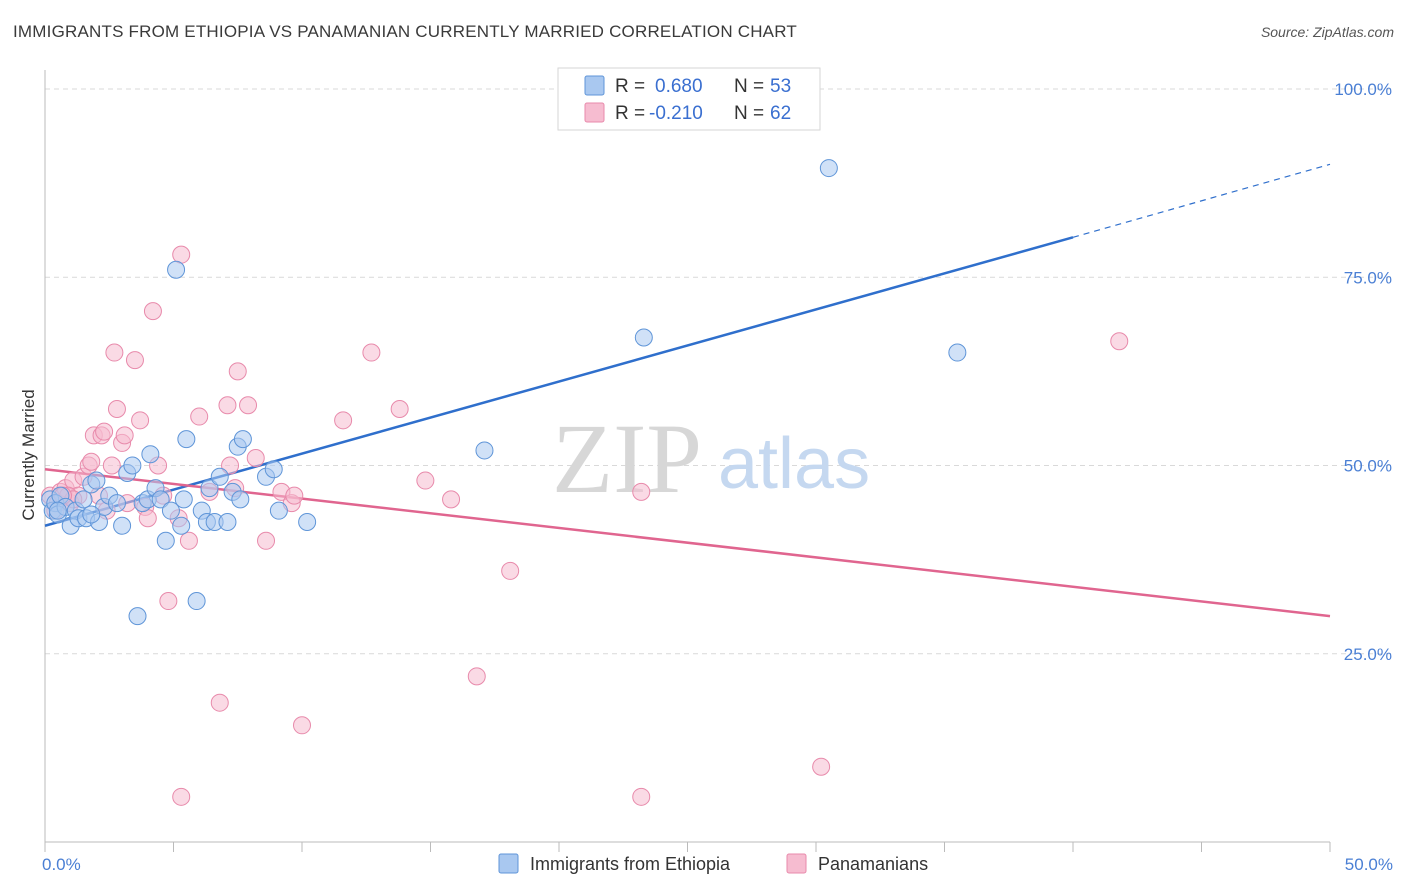  Describe the element at coordinates (749, 86) in the screenshot. I see `legend-n-label-1: N =` at that location.